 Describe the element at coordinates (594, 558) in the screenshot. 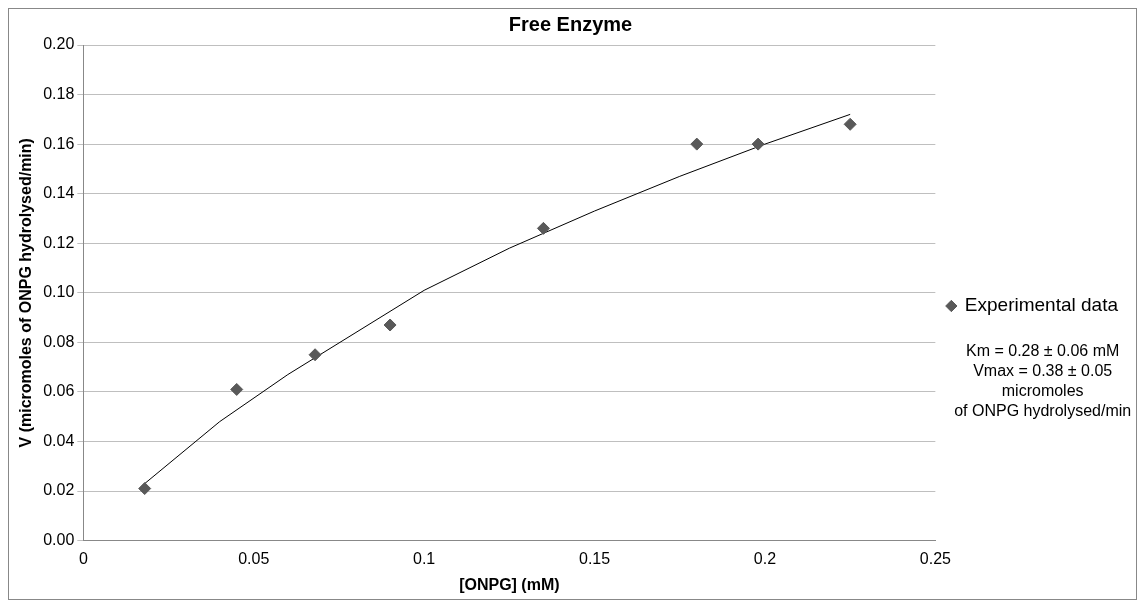

I see `x-tick-label: 0.15` at that location.